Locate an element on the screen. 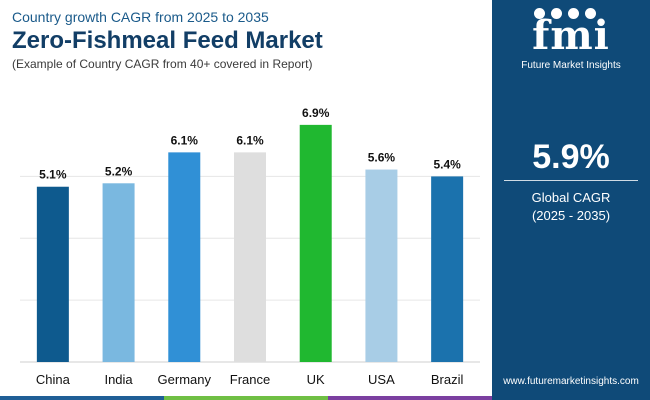 This screenshot has height=400, width=650. chart-subtitle-top: Country growth CAGR from 2025 to 2035 is located at coordinates (140, 17).